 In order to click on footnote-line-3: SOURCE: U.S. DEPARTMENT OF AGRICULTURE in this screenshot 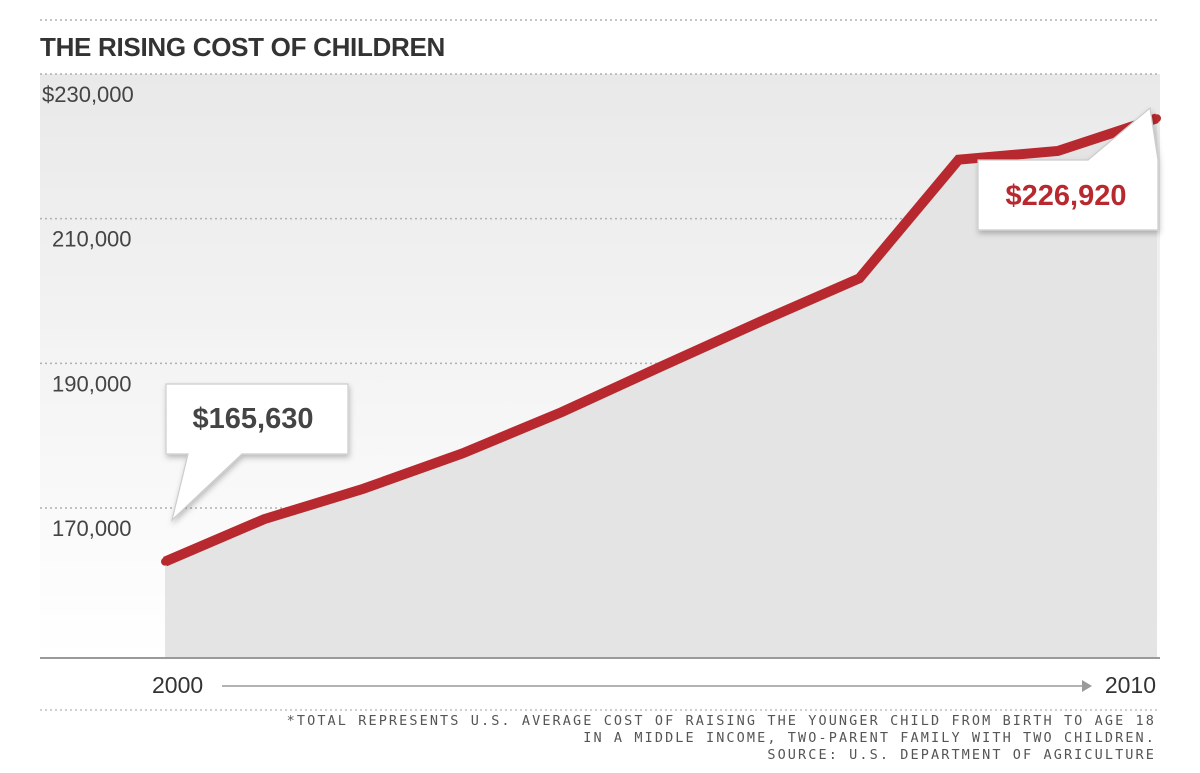, I will do `click(961, 755)`.